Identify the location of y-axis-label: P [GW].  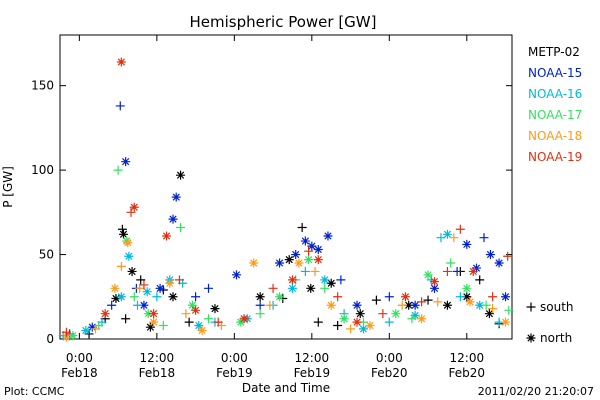
(8, 187).